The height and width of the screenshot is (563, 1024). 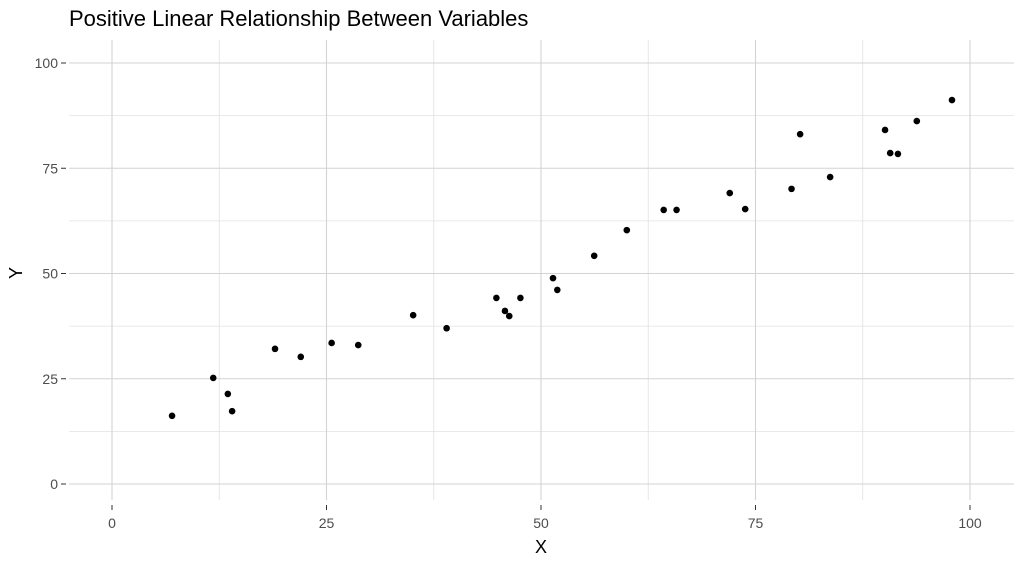 What do you see at coordinates (54, 484) in the screenshot?
I see `y-tick-label: 0` at bounding box center [54, 484].